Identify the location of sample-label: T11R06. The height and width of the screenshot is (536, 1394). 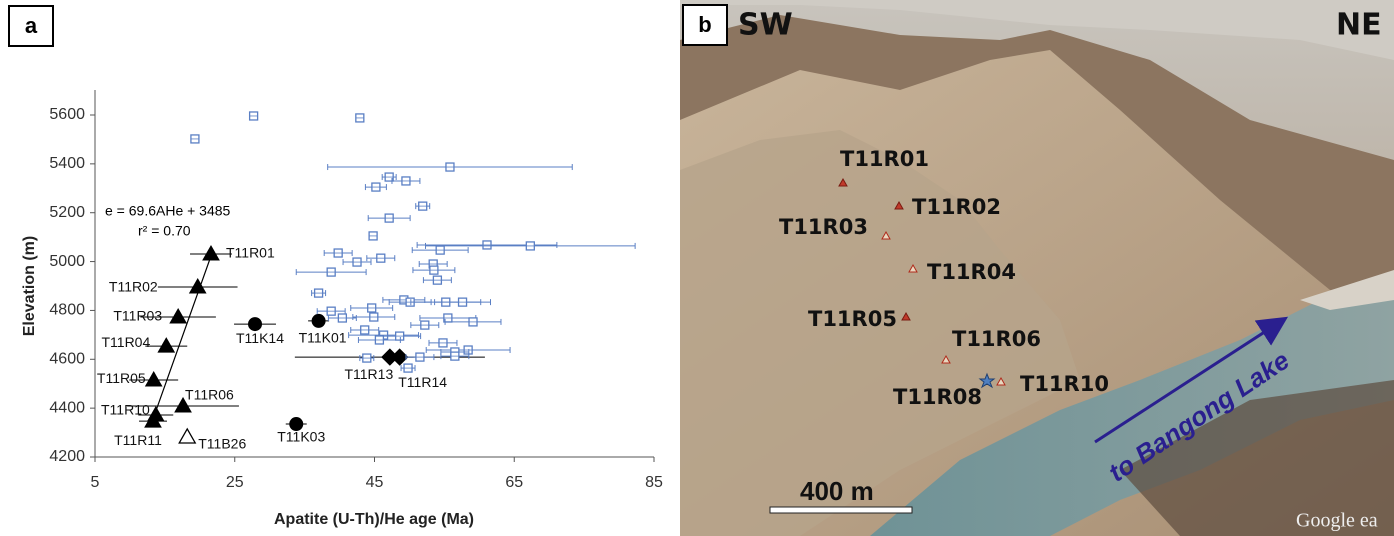
(996, 339).